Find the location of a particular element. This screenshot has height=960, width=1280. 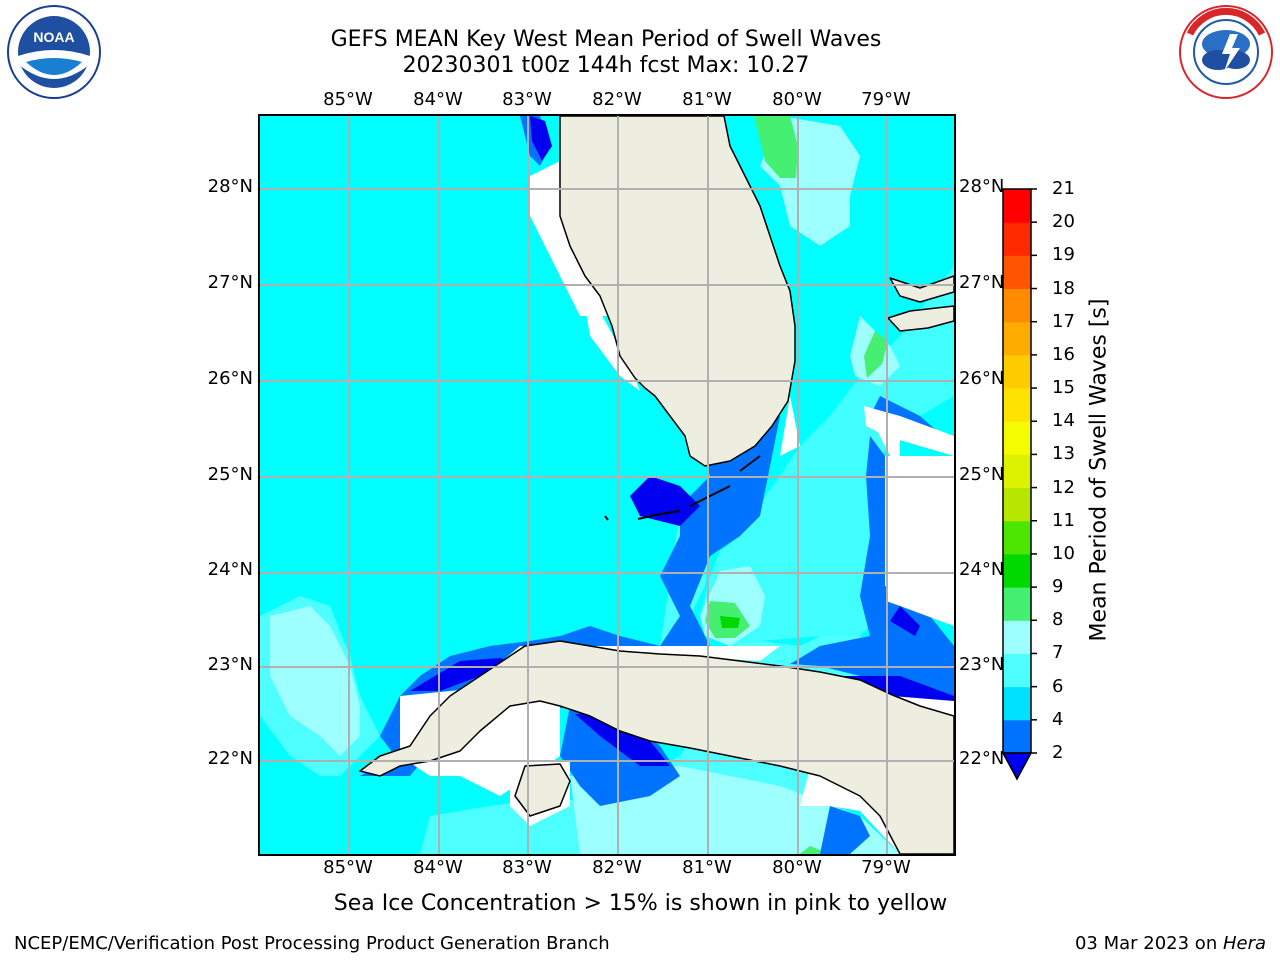

lat-label-left: 25°N is located at coordinates (230, 474).